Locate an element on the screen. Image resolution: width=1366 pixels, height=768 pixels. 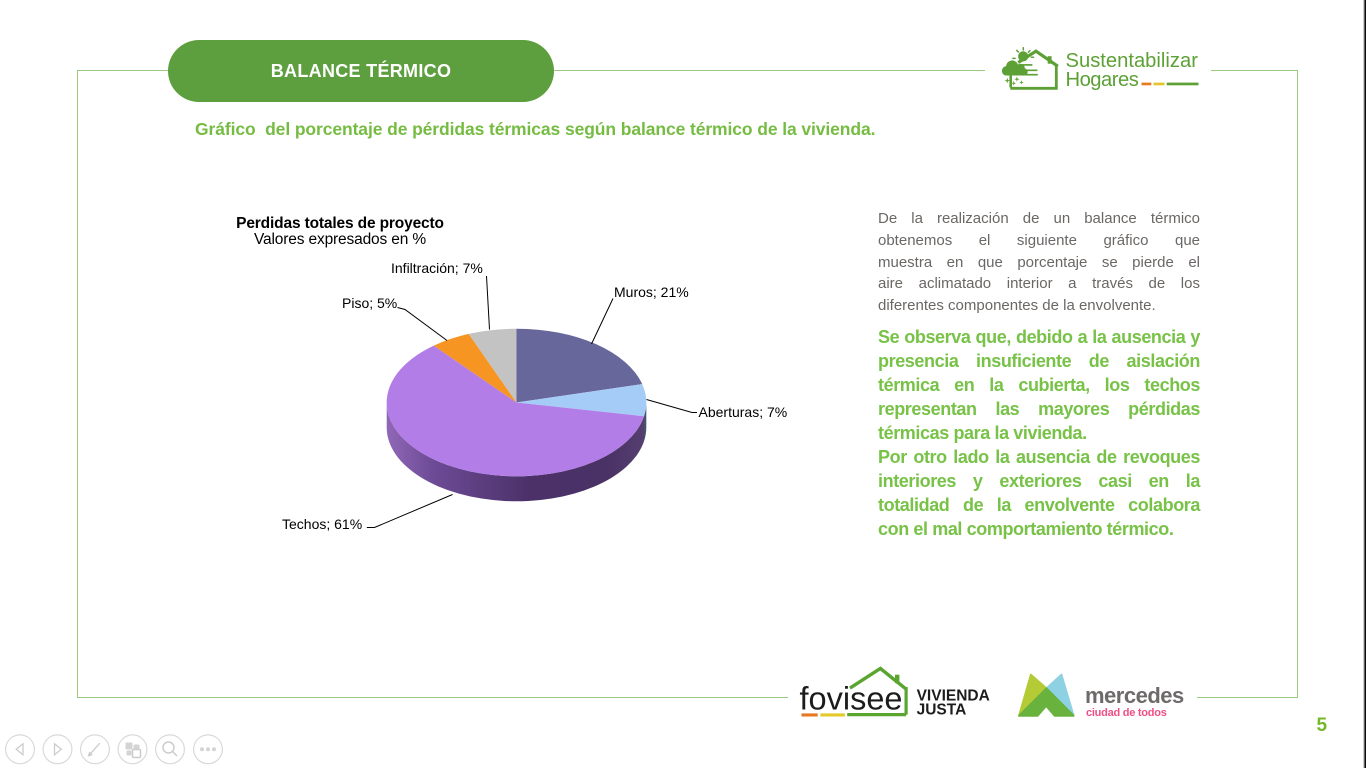
svg-text: ciudad de todos is located at coordinates (1126, 713).